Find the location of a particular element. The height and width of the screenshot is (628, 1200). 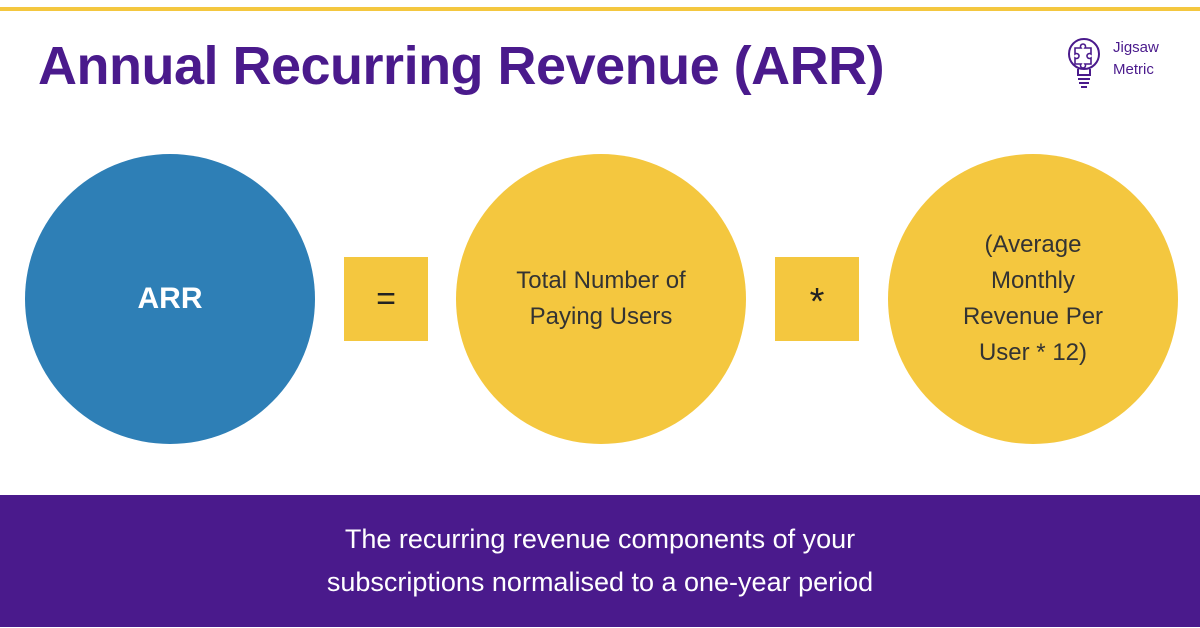

puzzle-lightbulb-icon is located at coordinates (1084, 63).